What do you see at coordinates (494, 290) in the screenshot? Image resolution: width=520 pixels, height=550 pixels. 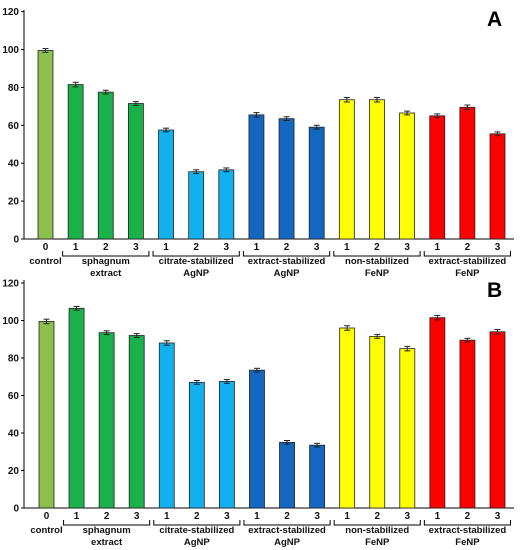 I see `panel-label: B` at bounding box center [494, 290].